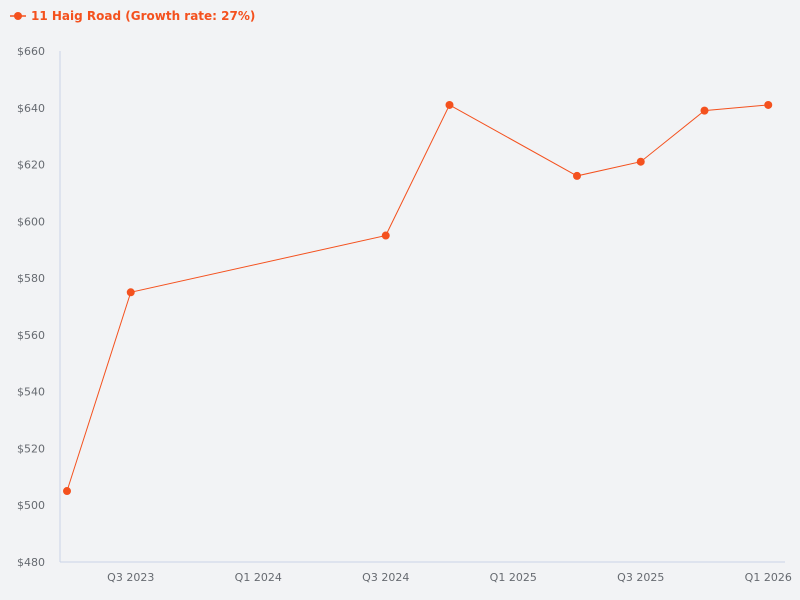 The width and height of the screenshot is (800, 600). I want to click on y-tick-label: $600, so click(31, 221).